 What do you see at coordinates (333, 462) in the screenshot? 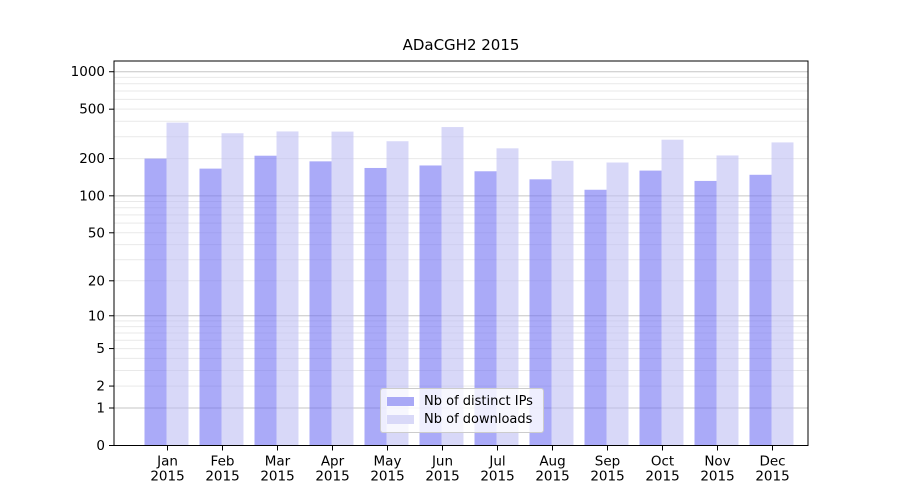
I see `x-tick-label-month: Apr` at bounding box center [333, 462].